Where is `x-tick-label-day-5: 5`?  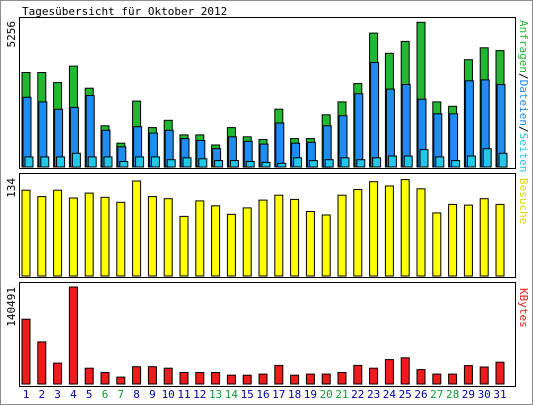 x-tick-label-day-5: 5 is located at coordinates (89, 394).